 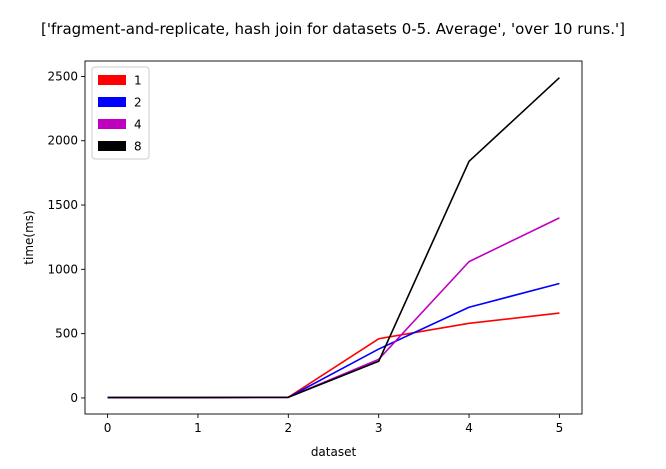 What do you see at coordinates (62, 141) in the screenshot?
I see `y-tick-label: 2000` at bounding box center [62, 141].